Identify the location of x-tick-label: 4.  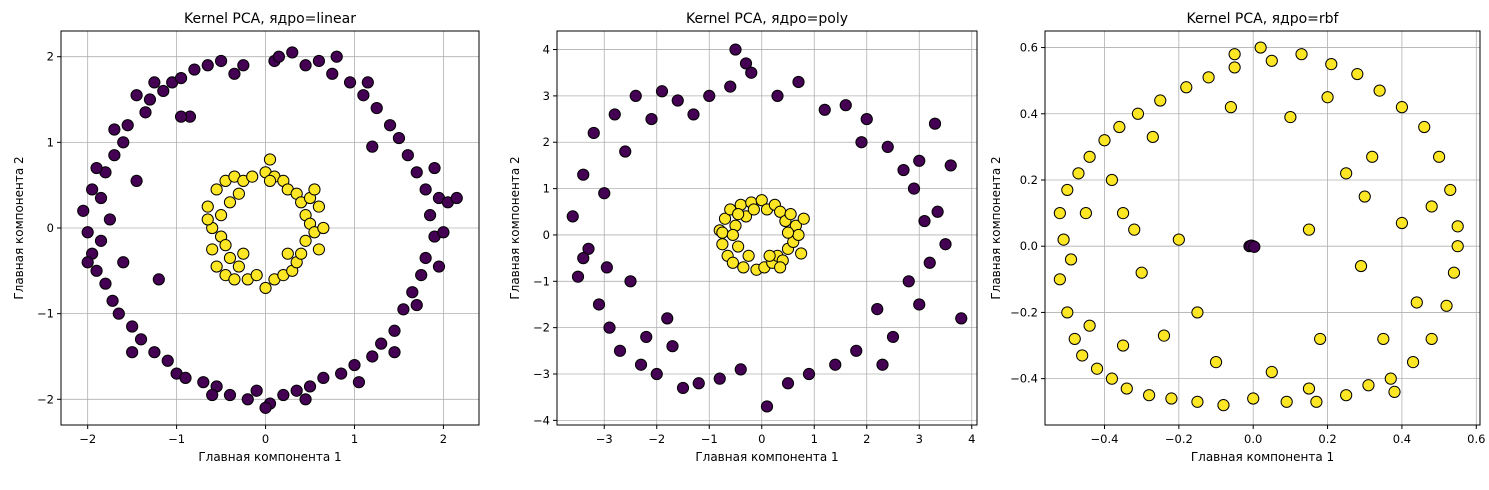
(971, 439).